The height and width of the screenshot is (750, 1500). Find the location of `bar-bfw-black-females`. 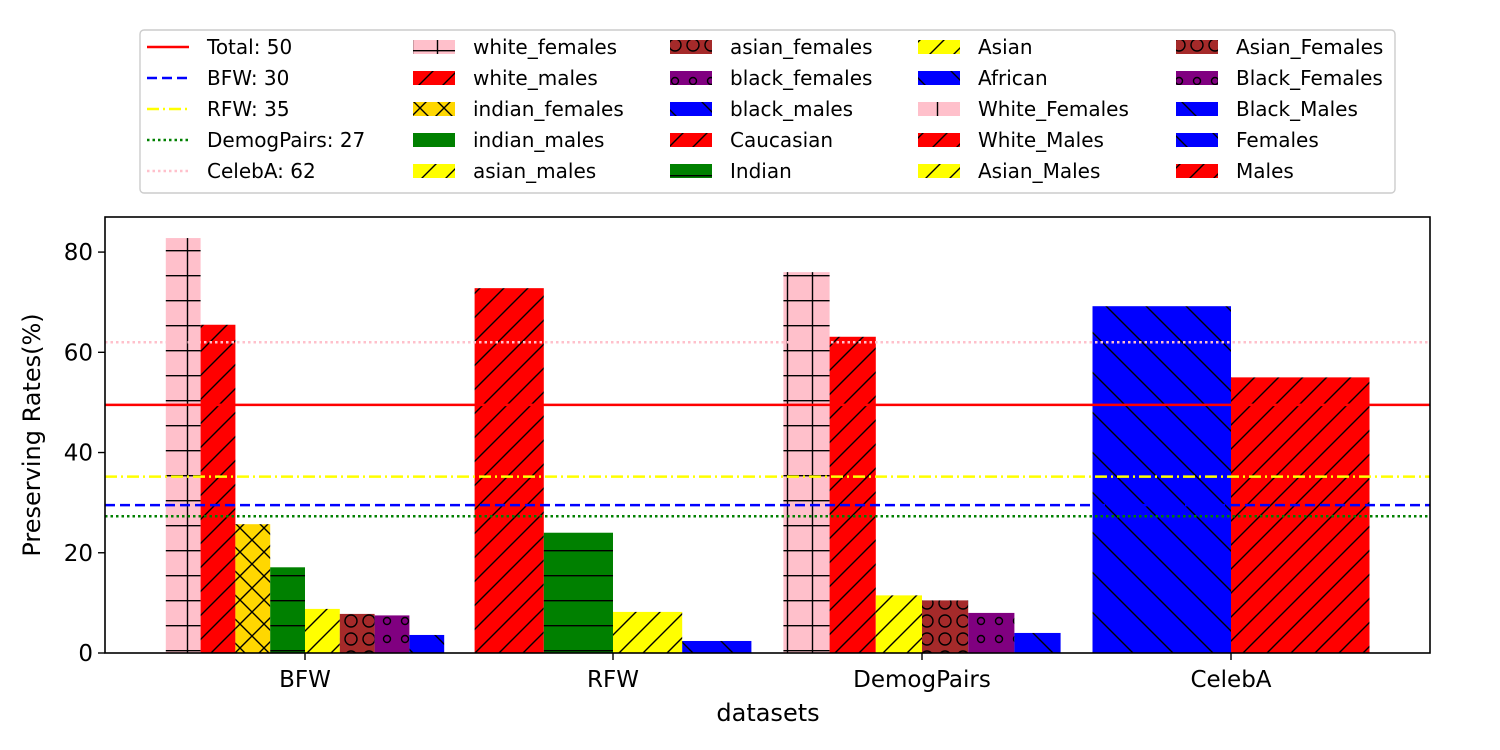

bar-bfw-black-females is located at coordinates (392, 634).